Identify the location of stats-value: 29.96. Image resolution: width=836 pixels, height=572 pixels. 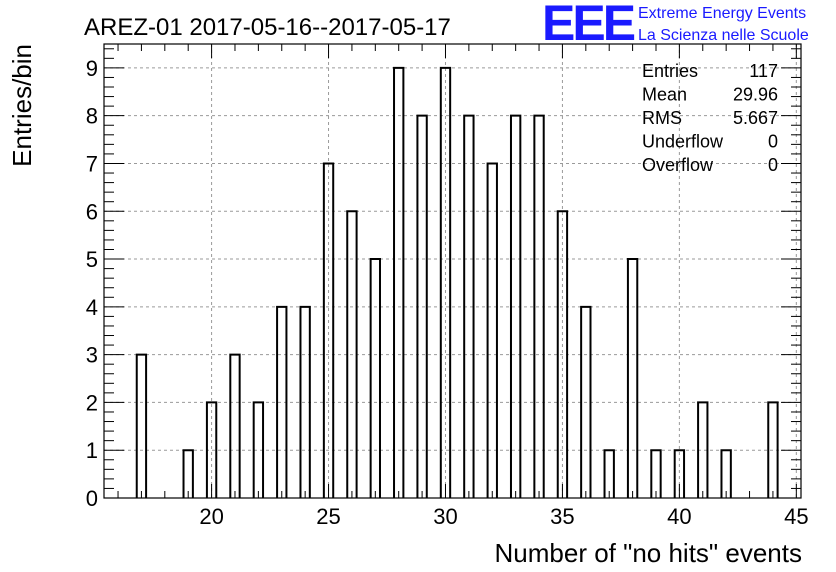
(755, 95).